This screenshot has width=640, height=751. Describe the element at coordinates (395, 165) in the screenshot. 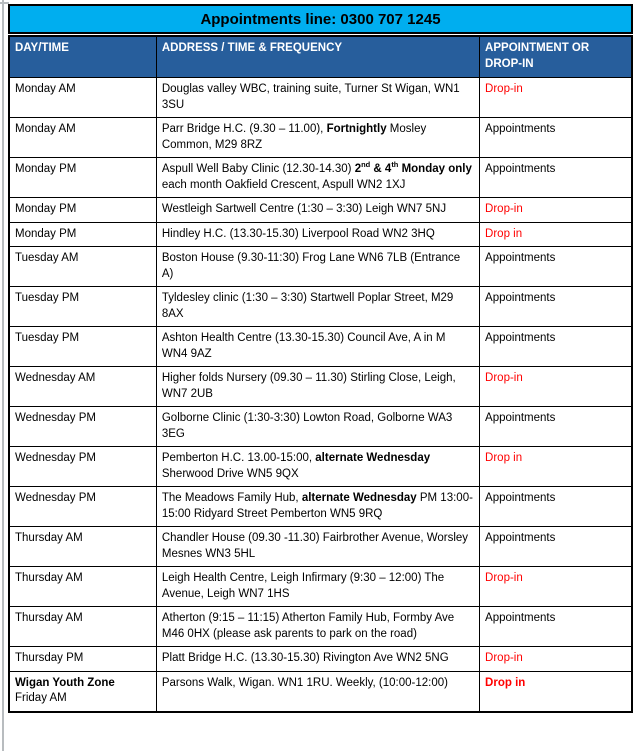

I see `address-text-segment: th` at that location.